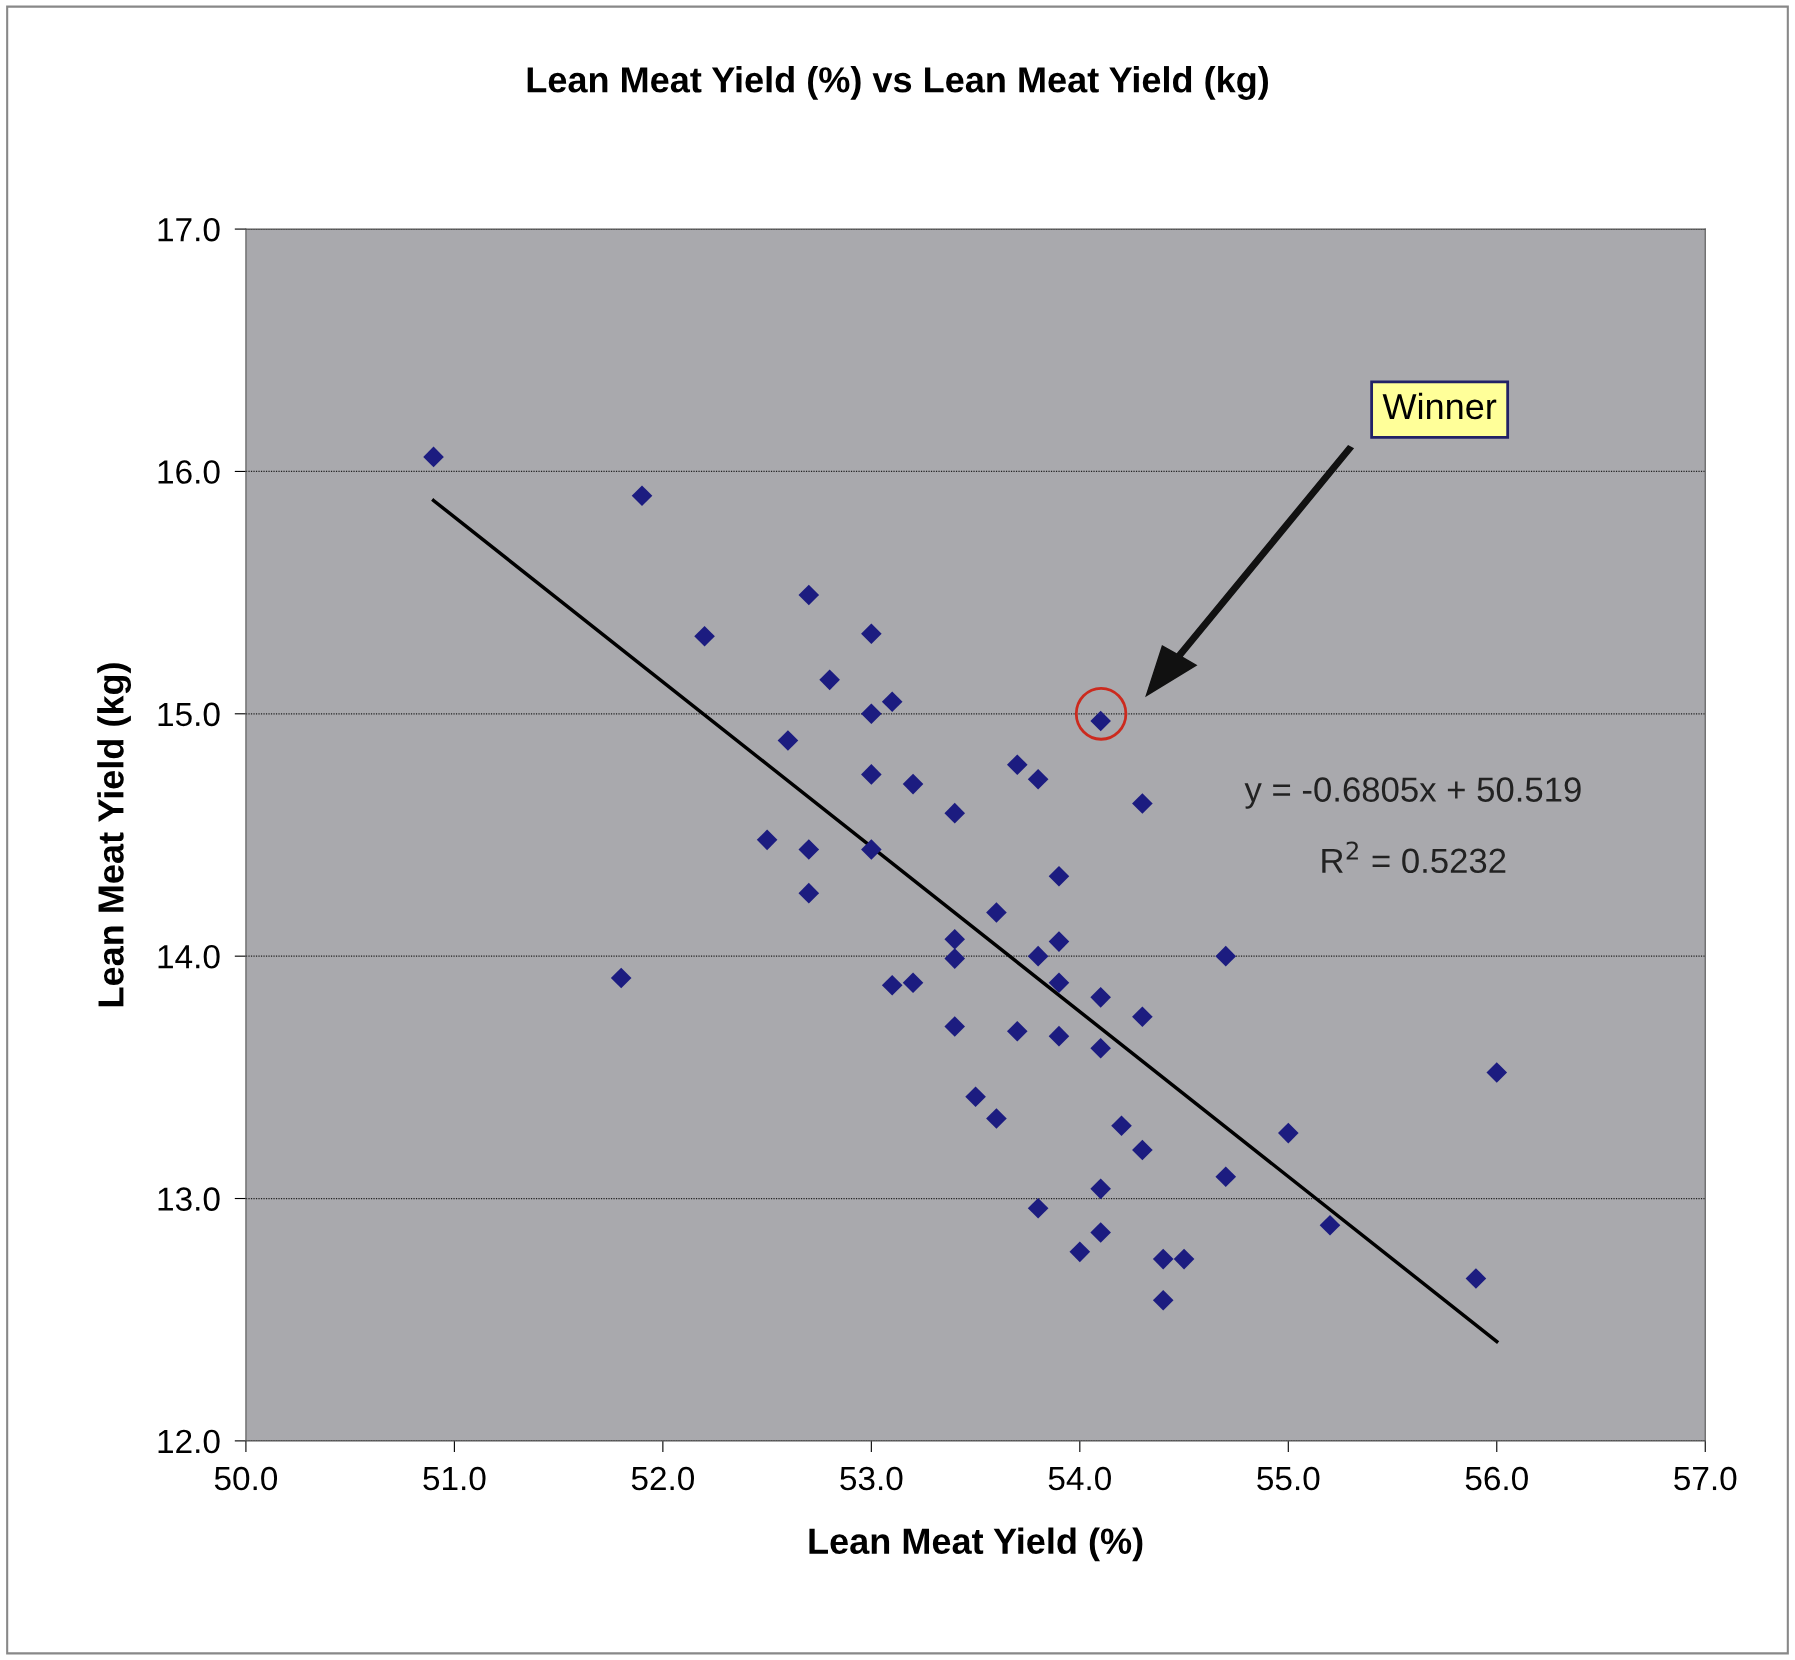  What do you see at coordinates (189, 472) in the screenshot?
I see `y-tick-label: 16.0` at bounding box center [189, 472].